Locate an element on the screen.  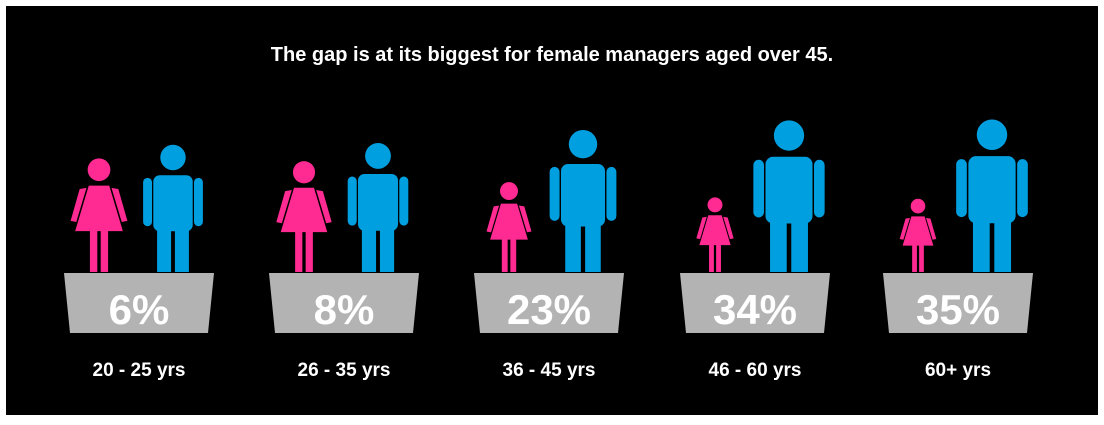
category-group-5: 35% 60+ yrs is located at coordinates (958, 250).